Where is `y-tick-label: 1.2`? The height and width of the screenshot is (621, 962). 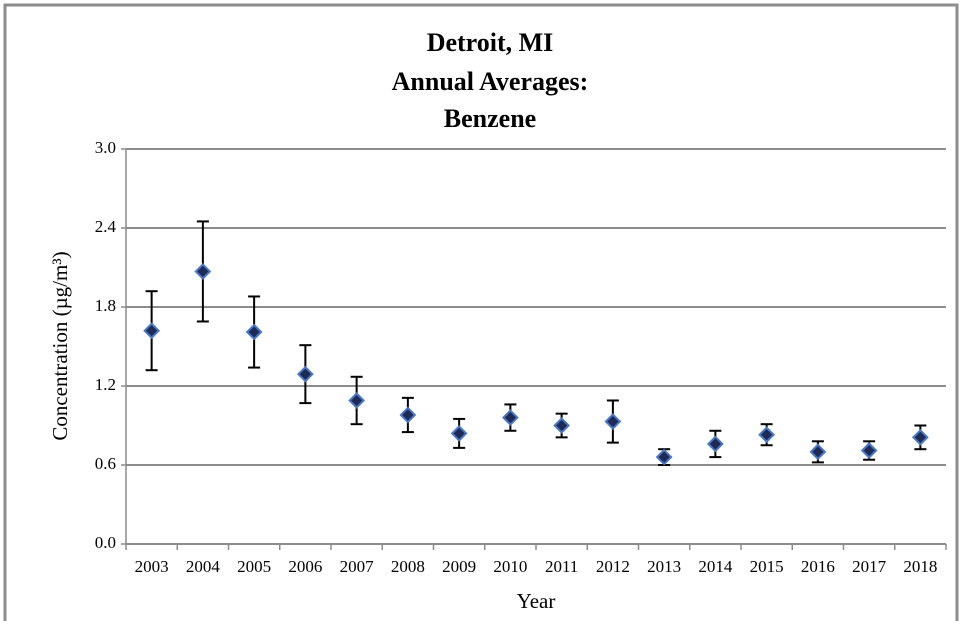
y-tick-label: 1.2 is located at coordinates (105, 384).